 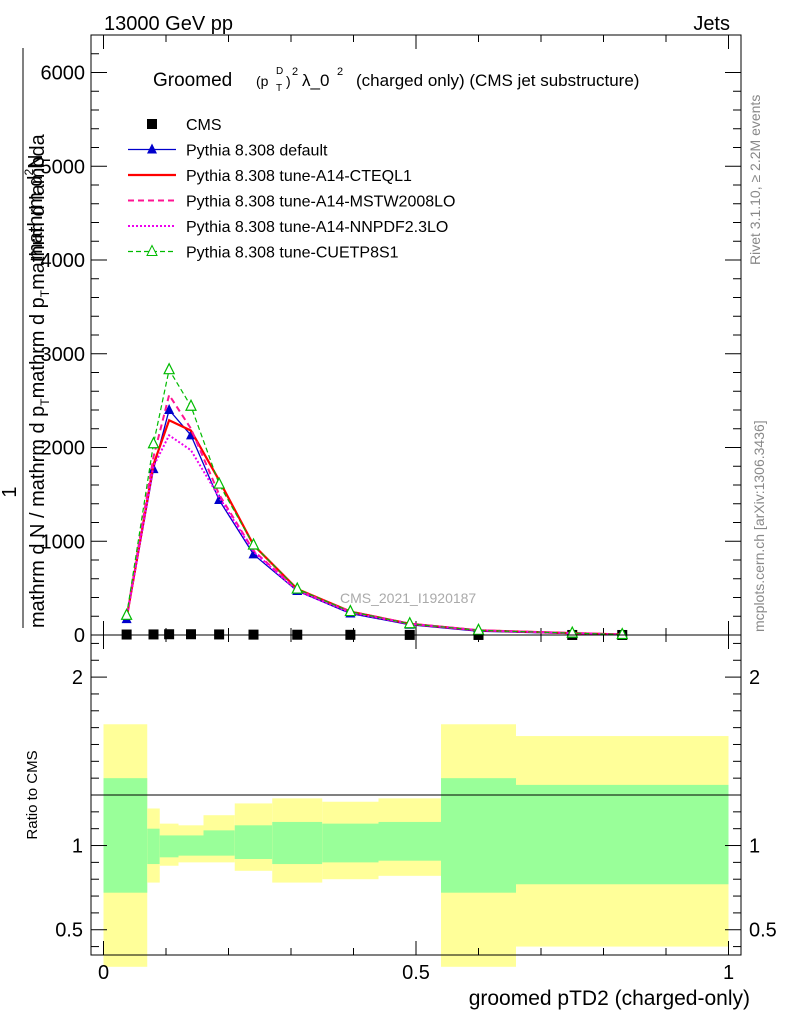 I want to click on legend-marker-cms, so click(x=152, y=124).